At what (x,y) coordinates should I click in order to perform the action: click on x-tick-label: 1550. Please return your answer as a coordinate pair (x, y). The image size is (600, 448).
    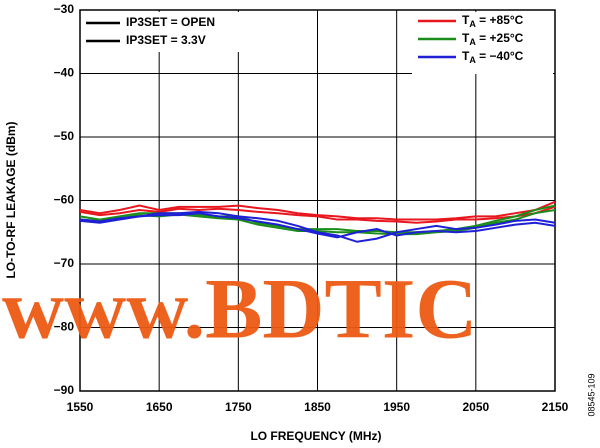
    Looking at the image, I should click on (80, 407).